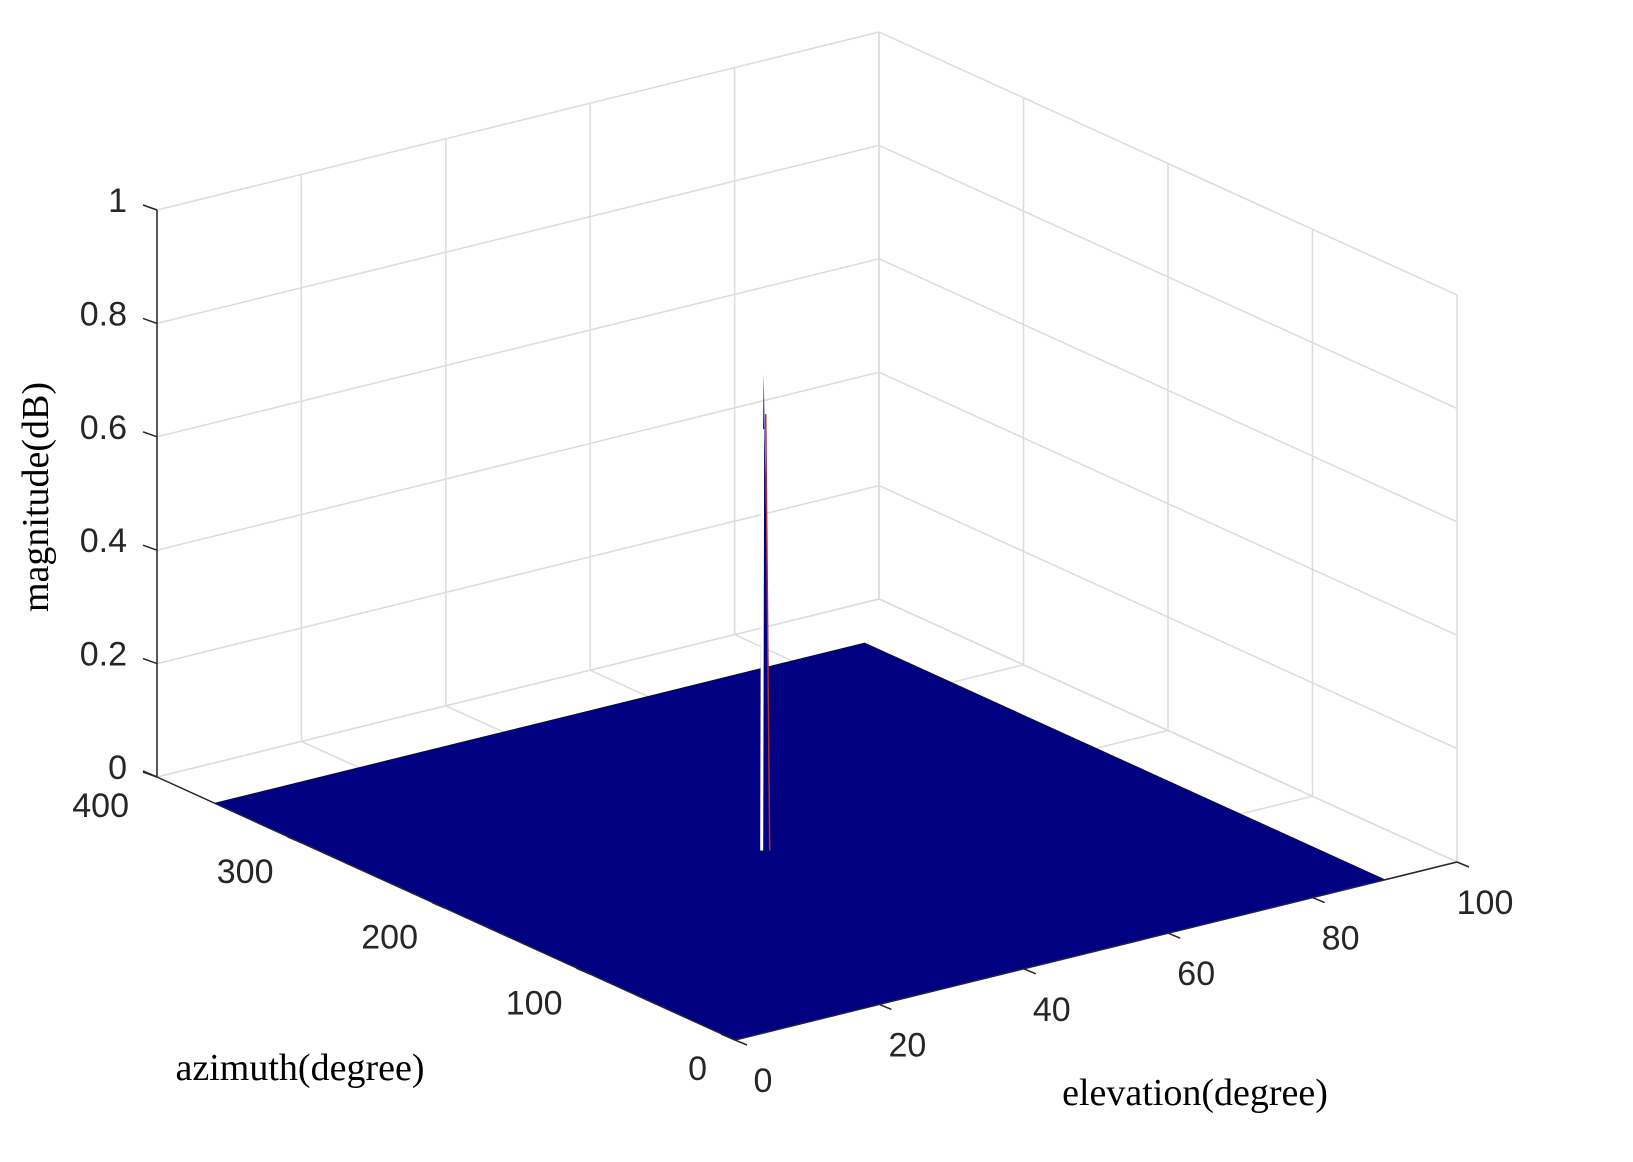  What do you see at coordinates (36, 497) in the screenshot?
I see `z-axis-title: magnitude(dB)` at bounding box center [36, 497].